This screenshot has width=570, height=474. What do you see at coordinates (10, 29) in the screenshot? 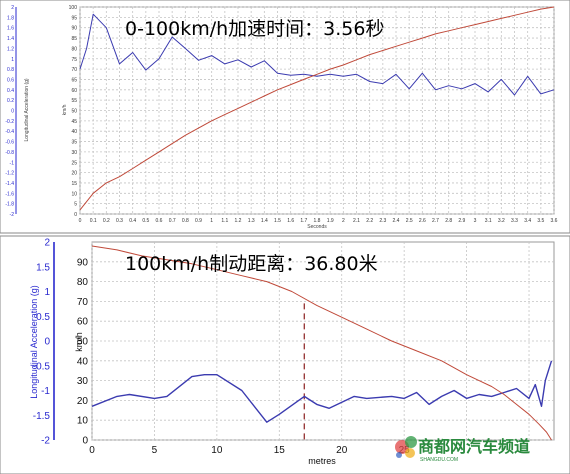
I see `left-axis-tick-label: 1.6` at bounding box center [10, 29].